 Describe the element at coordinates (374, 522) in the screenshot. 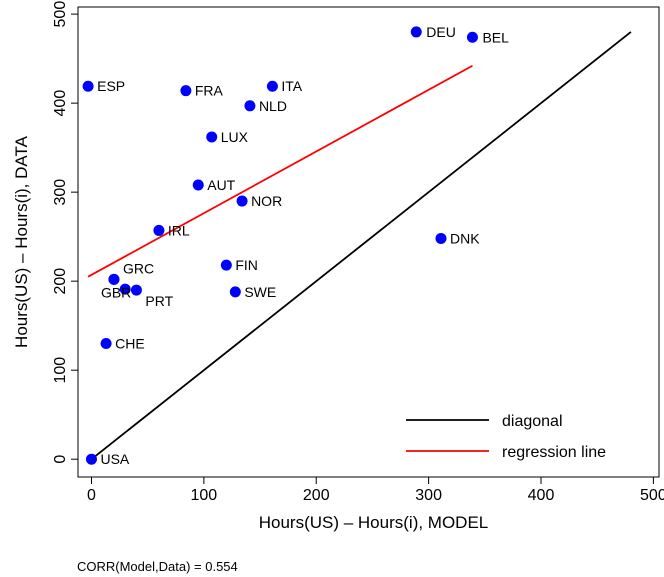

I see `x-axis-title: Hours(US) – Hours(i), MODEL` at that location.